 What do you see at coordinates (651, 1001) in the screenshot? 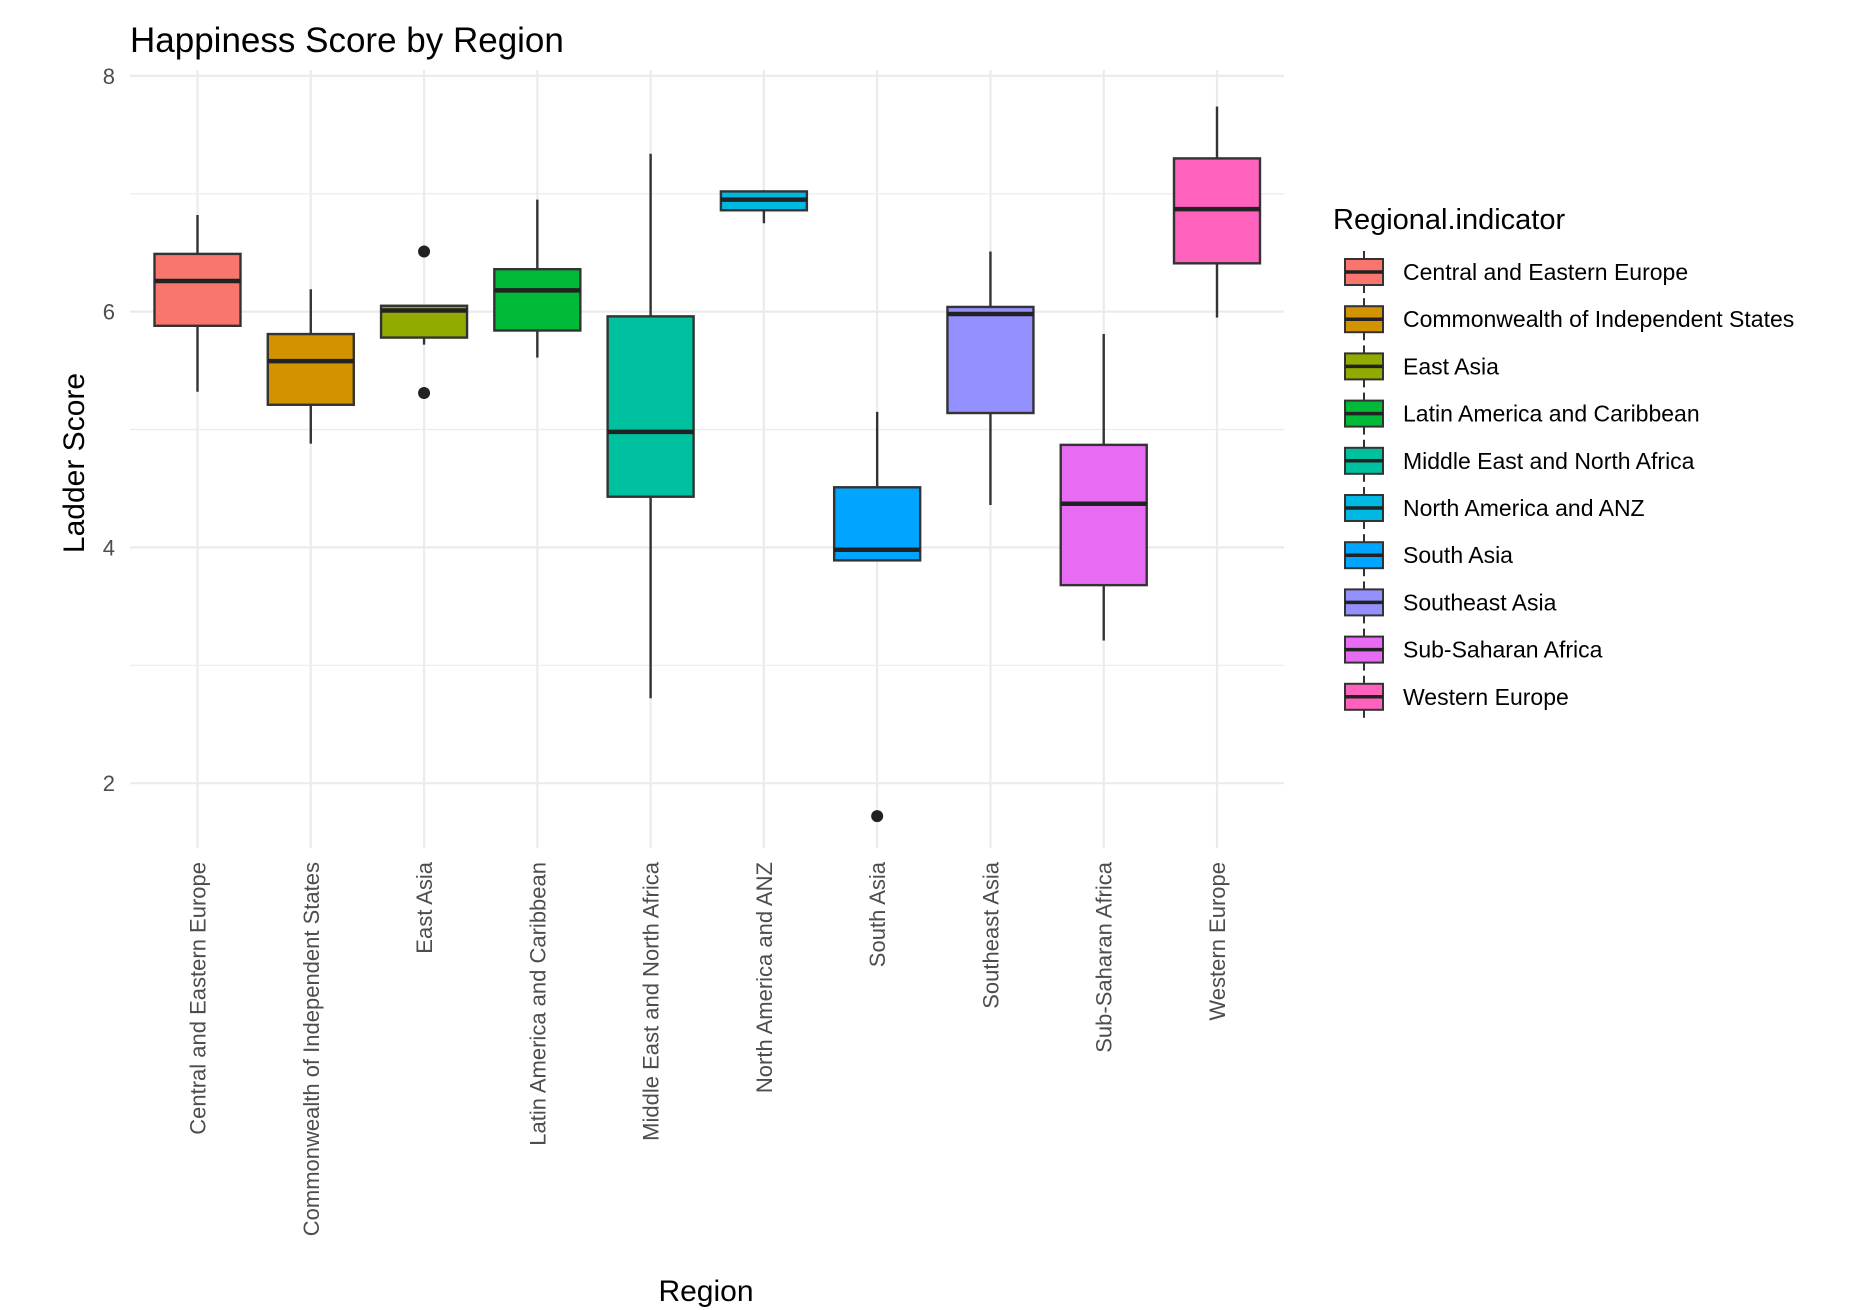
I see `x-tick-label: Middle East and North Africa` at bounding box center [651, 1001].